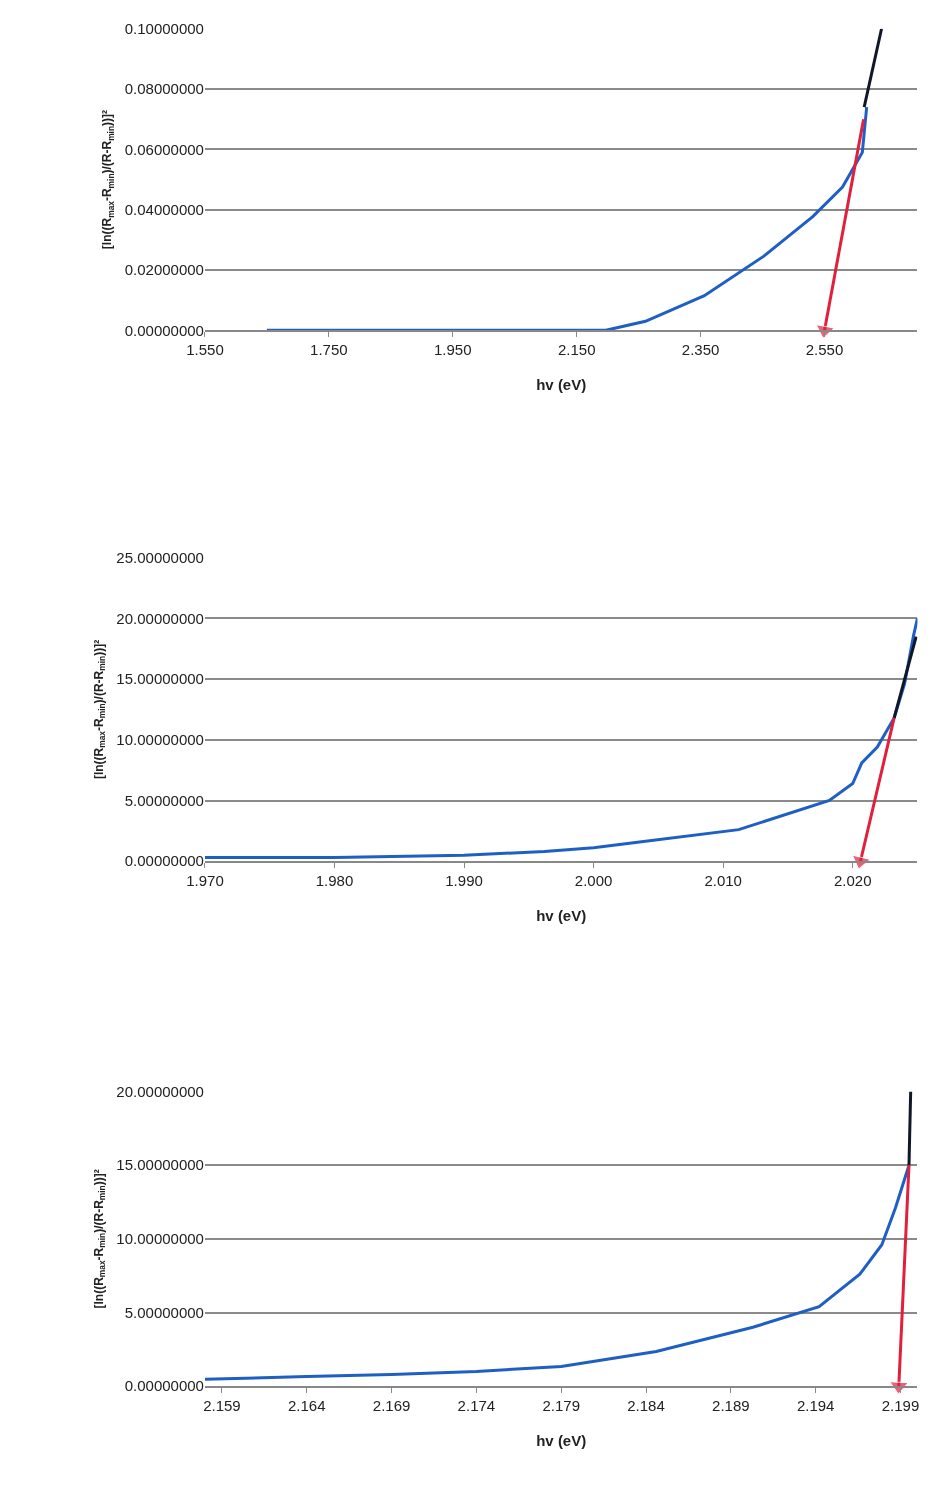 The height and width of the screenshot is (1498, 940). What do you see at coordinates (723, 881) in the screenshot?
I see `x-tick-label: 2.010` at bounding box center [723, 881].